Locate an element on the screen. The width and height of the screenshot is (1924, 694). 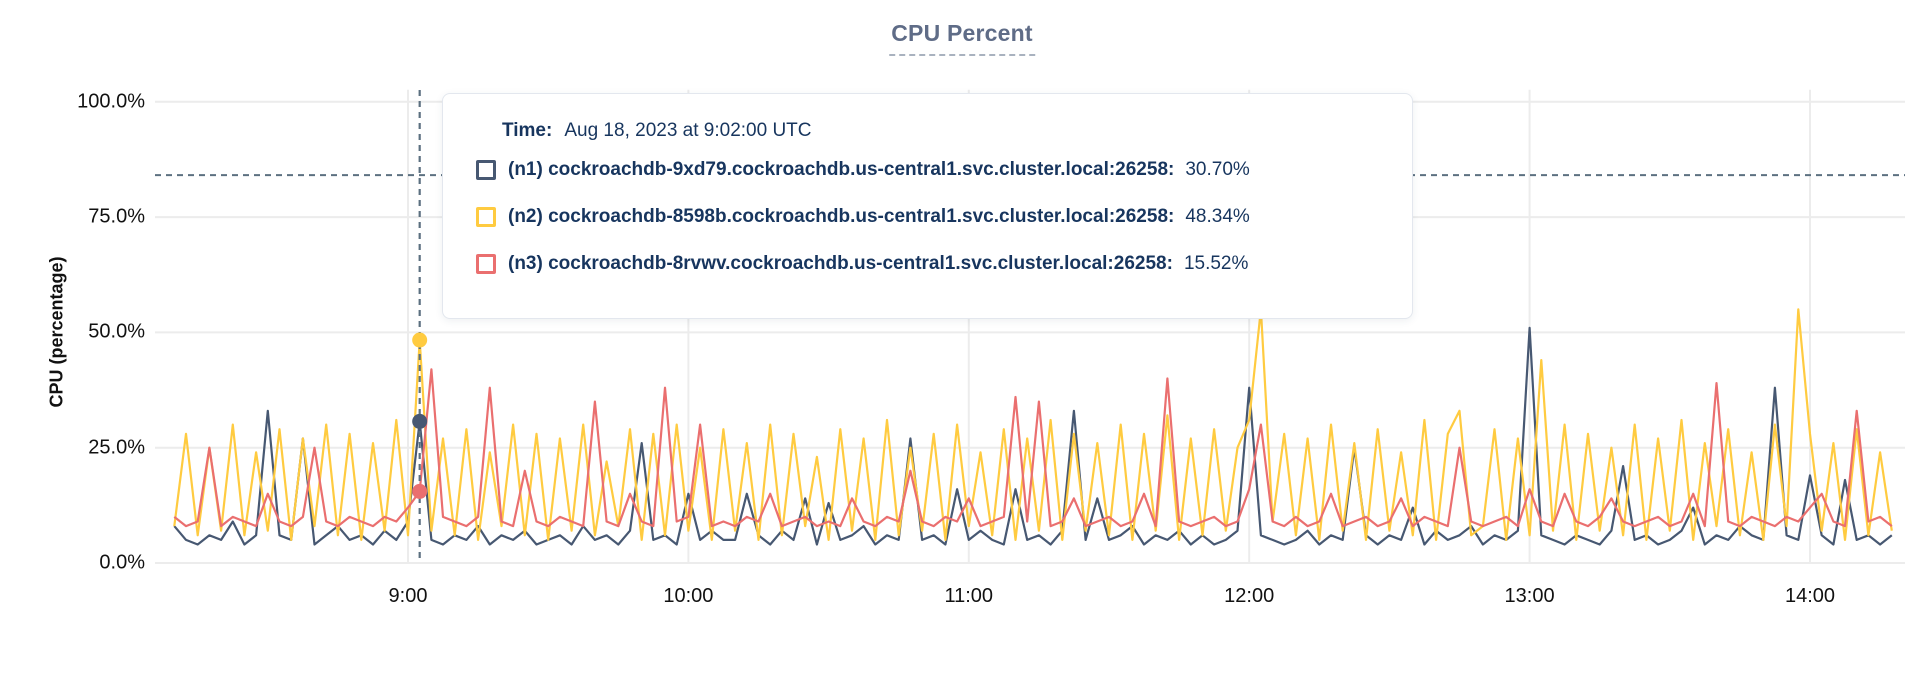
tooltip-time-label: Time: is located at coordinates (527, 130).